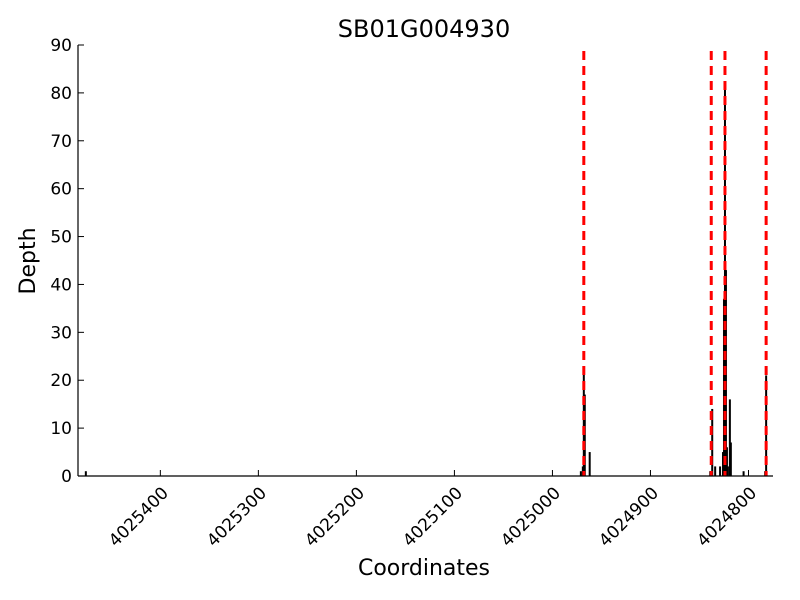 This screenshot has width=800, height=600. Describe the element at coordinates (424, 568) in the screenshot. I see `x-axis-label: Coordinates` at that location.